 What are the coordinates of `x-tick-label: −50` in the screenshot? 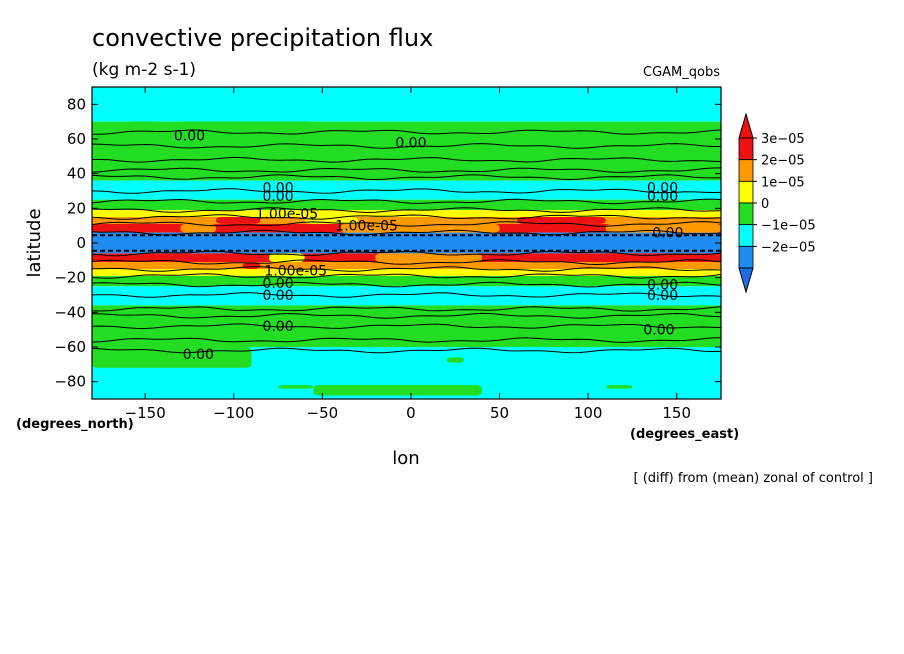 It's located at (323, 413).